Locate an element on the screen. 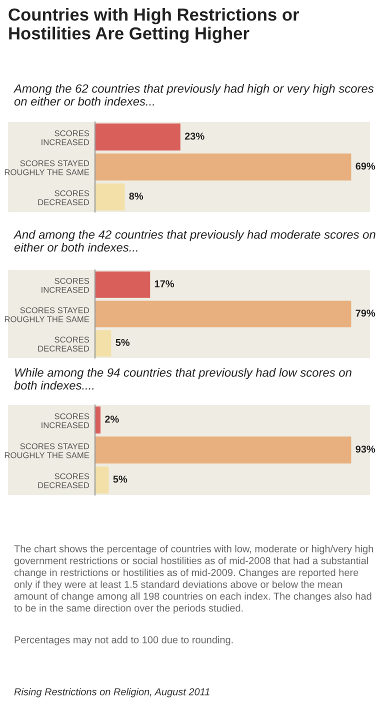 The height and width of the screenshot is (721, 379). text: Percentages may not add to 100 due to rounding. is located at coordinates (123, 641).